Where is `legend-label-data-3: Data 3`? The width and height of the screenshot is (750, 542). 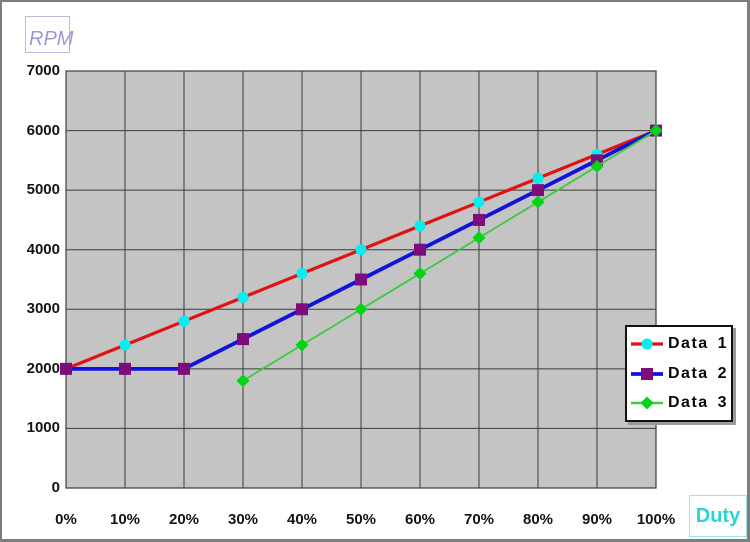 legend-label-data-3: Data 3 is located at coordinates (698, 403).